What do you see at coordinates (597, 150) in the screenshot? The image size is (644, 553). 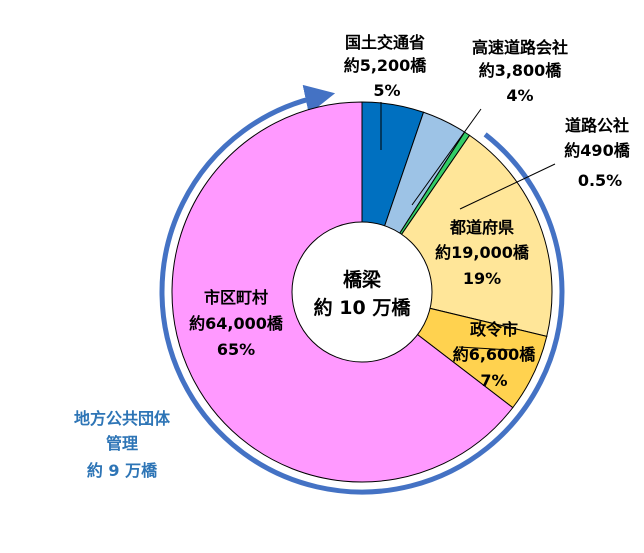 I see `label-road-corp-count: 約490橋` at bounding box center [597, 150].